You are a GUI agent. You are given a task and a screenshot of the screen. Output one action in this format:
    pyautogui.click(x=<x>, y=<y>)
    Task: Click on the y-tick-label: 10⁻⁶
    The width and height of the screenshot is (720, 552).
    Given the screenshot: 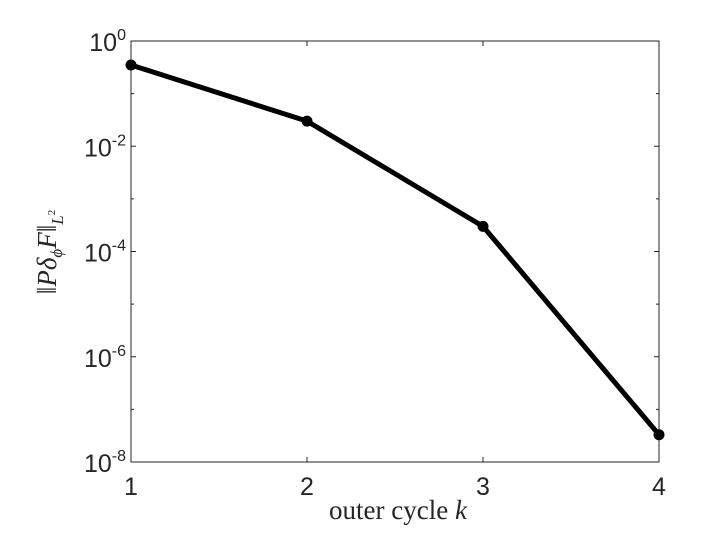 What is the action you would take?
    pyautogui.click(x=105, y=358)
    